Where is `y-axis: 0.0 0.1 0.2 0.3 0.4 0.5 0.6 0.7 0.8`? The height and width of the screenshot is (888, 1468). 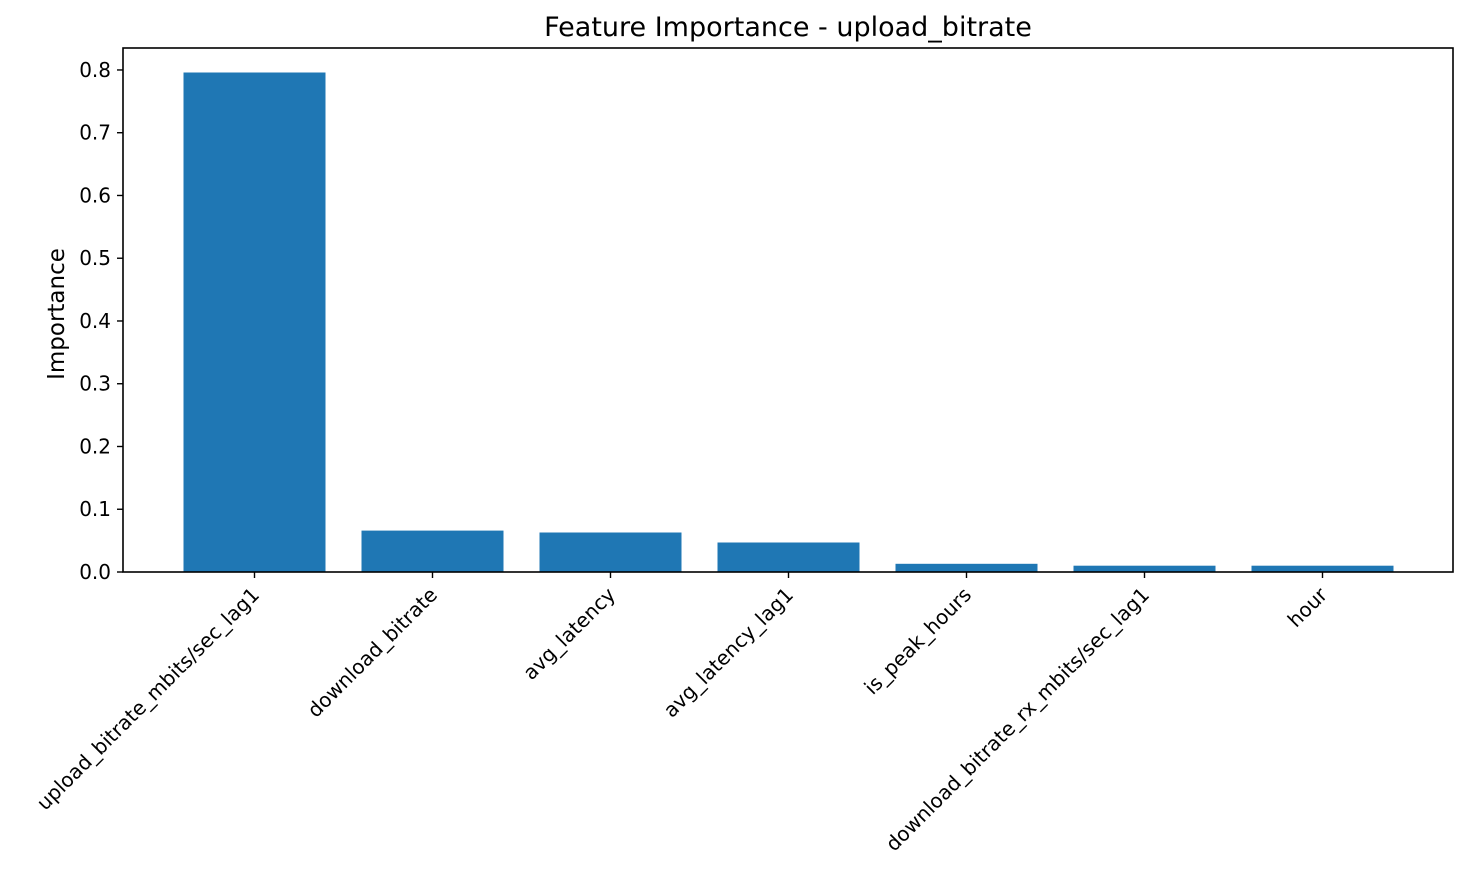 y-axis: 0.0 0.1 0.2 0.3 0.4 0.5 0.6 0.7 0.8 is located at coordinates (101, 321).